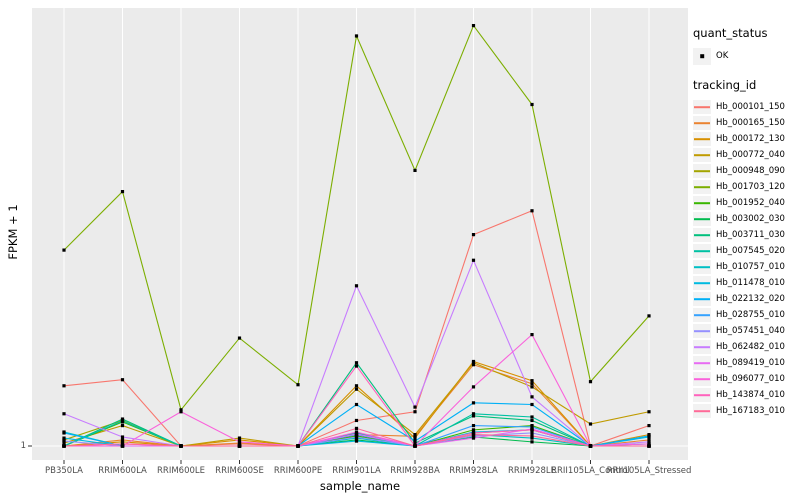  Describe the element at coordinates (746, 315) in the screenshot. I see `legend-item-Hb_028755_010: Hb_028755_010` at that location.